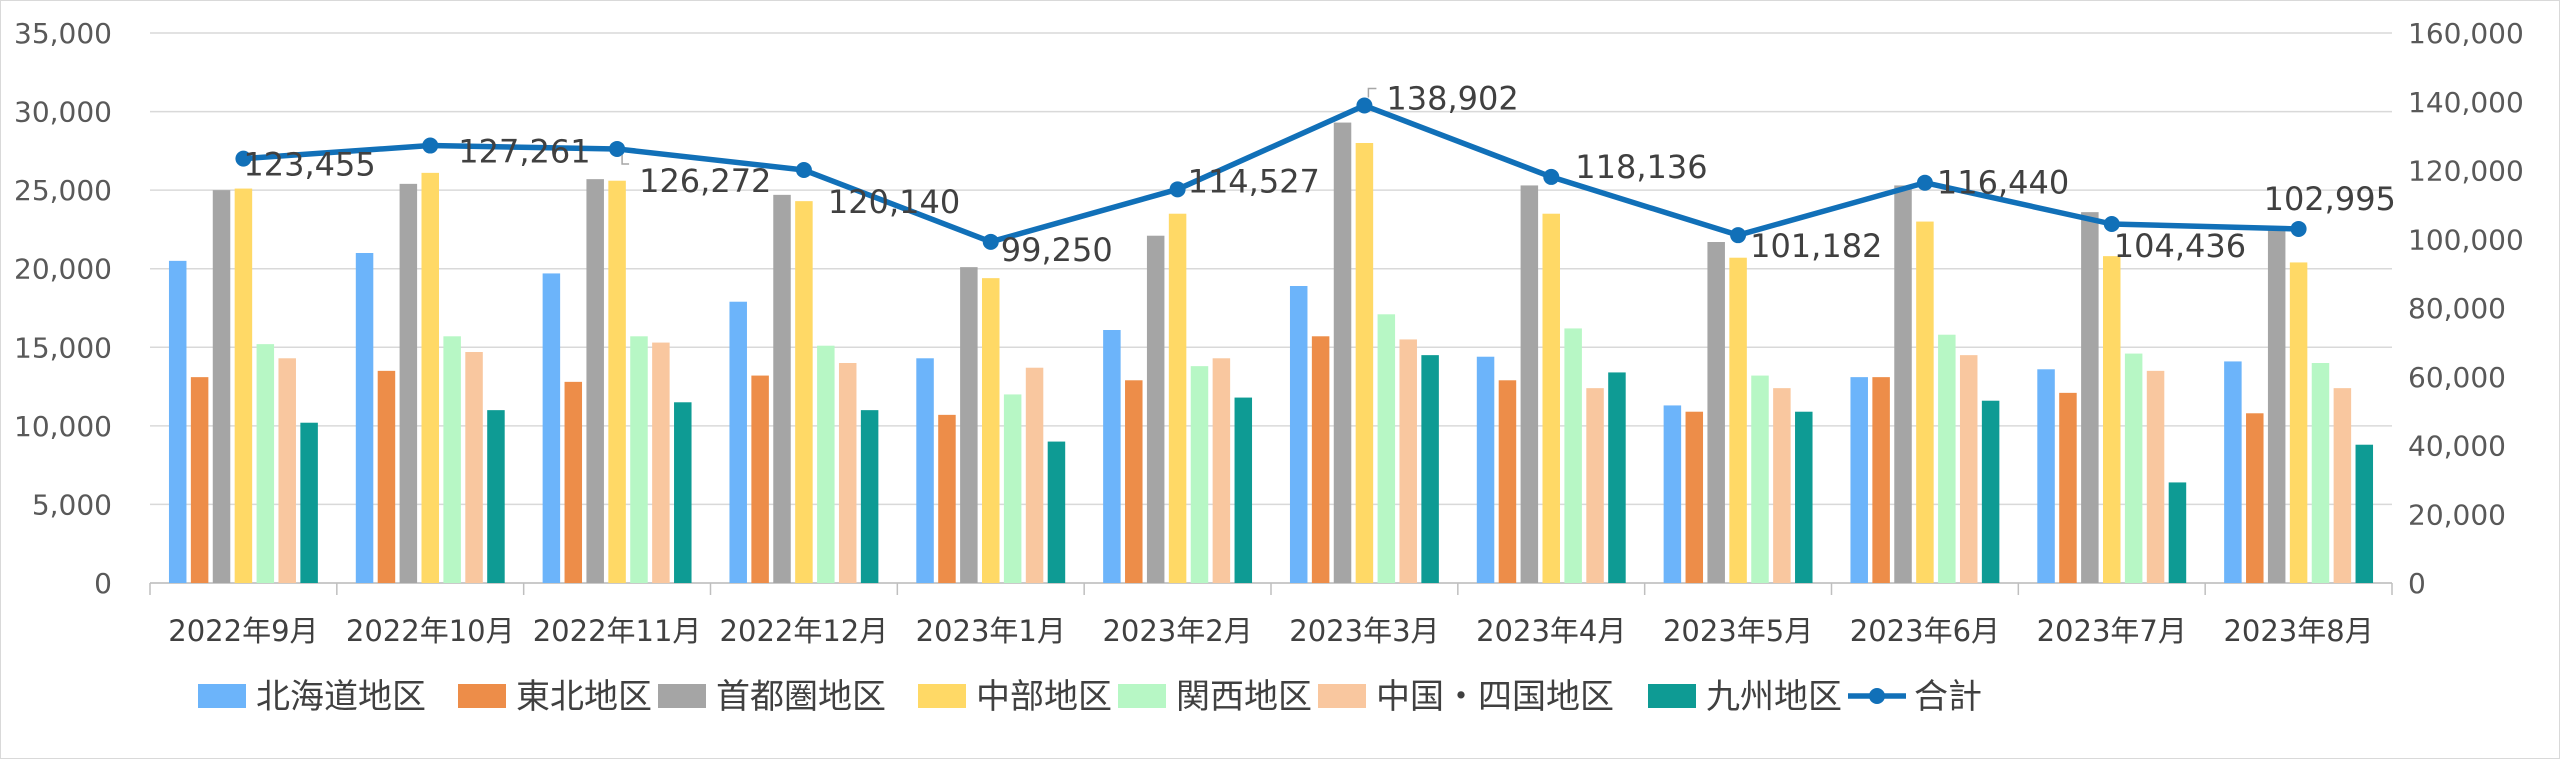 This screenshot has height=759, width=2560. I want to click on y-left-tick-label: 35,000, so click(63, 33).